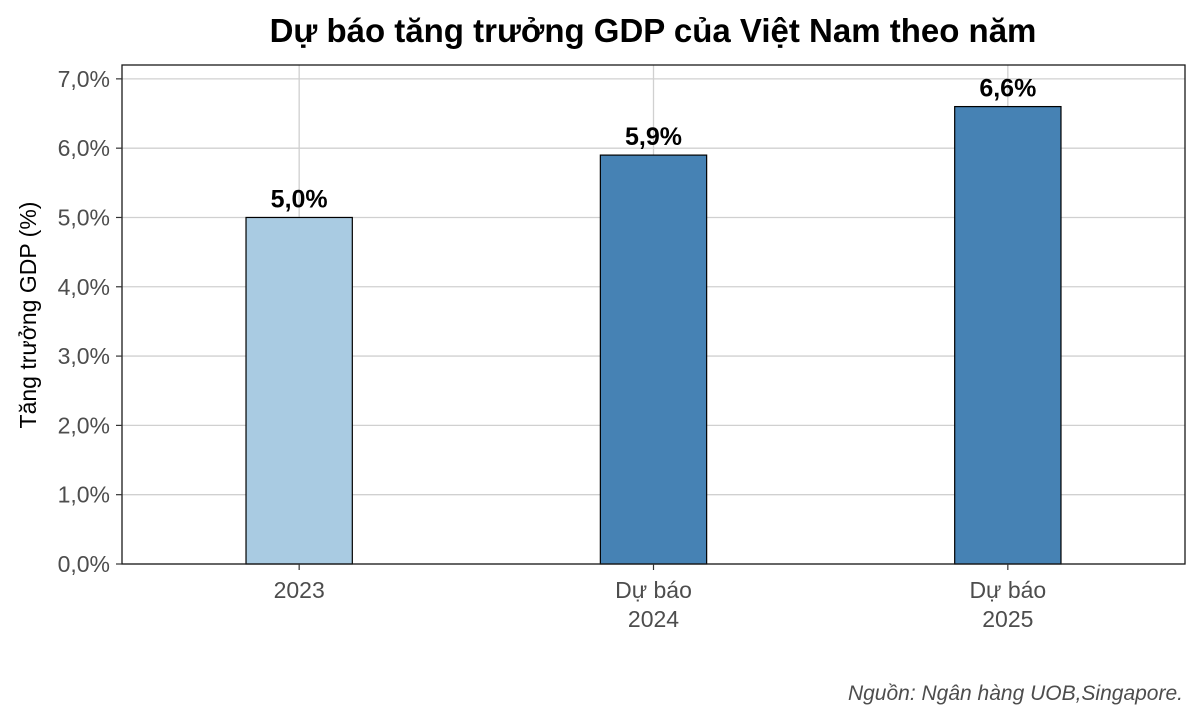 Image resolution: width=1200 pixels, height=720 pixels. What do you see at coordinates (84, 148) in the screenshot?
I see `y-tick-label: 6,0%` at bounding box center [84, 148].